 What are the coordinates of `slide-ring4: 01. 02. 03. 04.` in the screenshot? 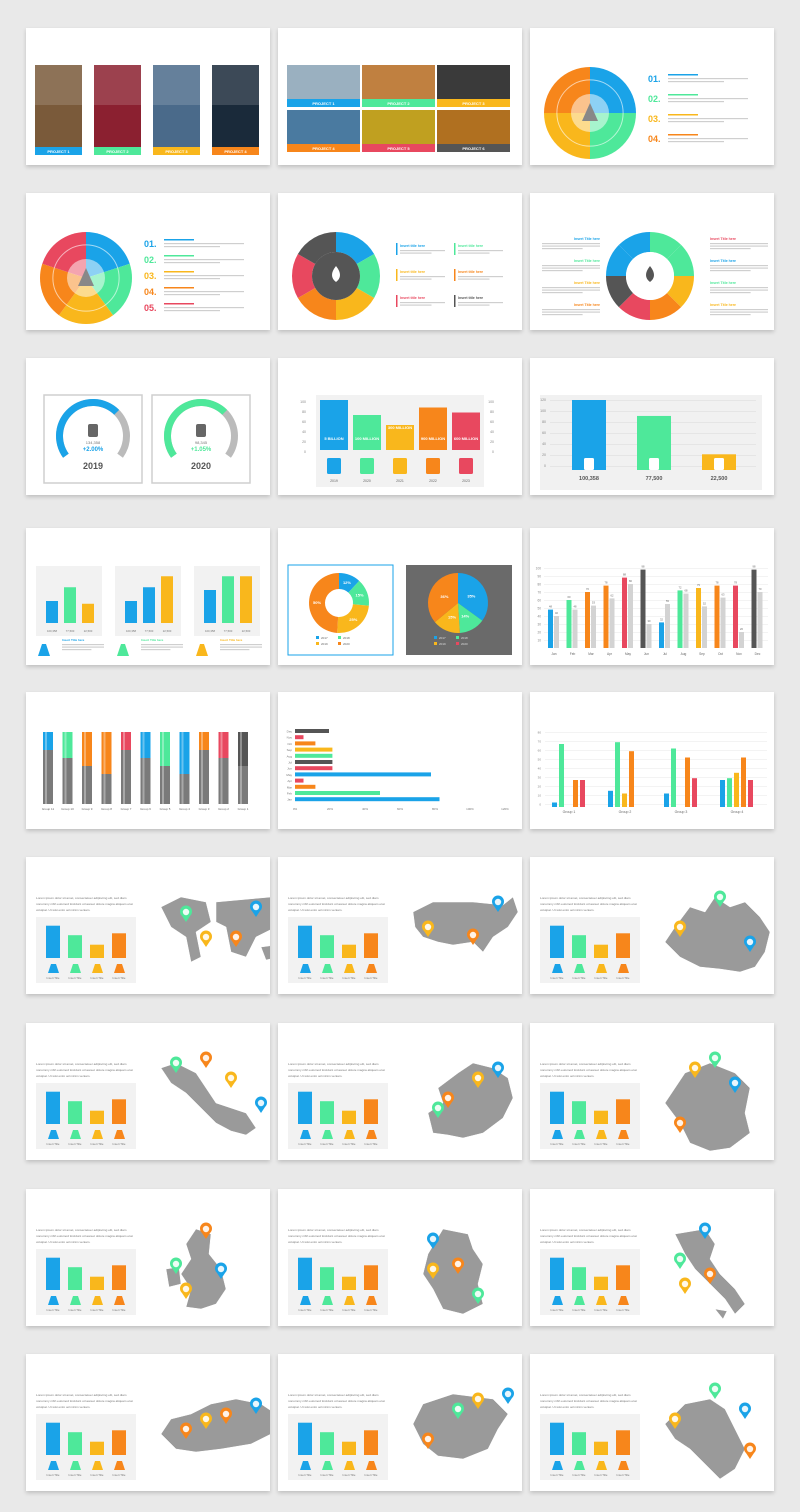 It's located at (652, 96).